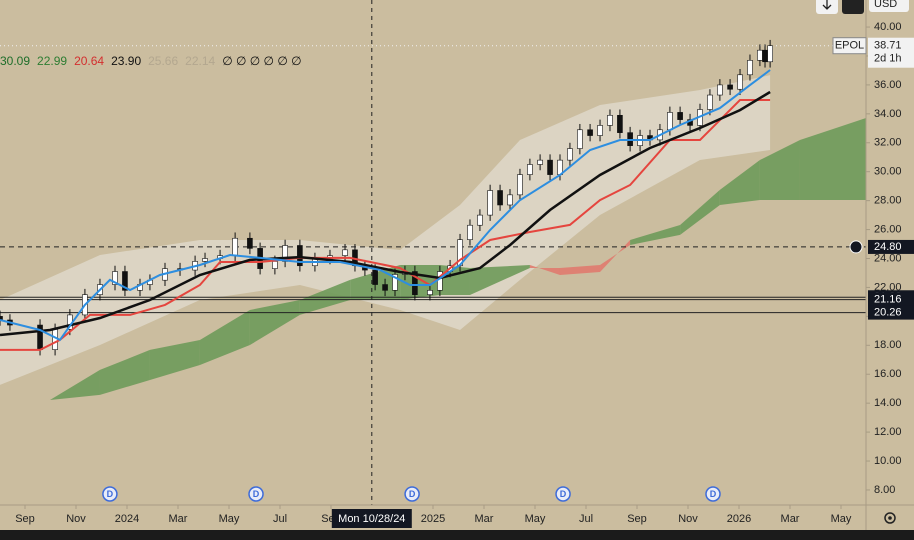 Image resolution: width=914 pixels, height=540 pixels. What do you see at coordinates (888, 143) in the screenshot?
I see `y-tick-label: 32.00` at bounding box center [888, 143].